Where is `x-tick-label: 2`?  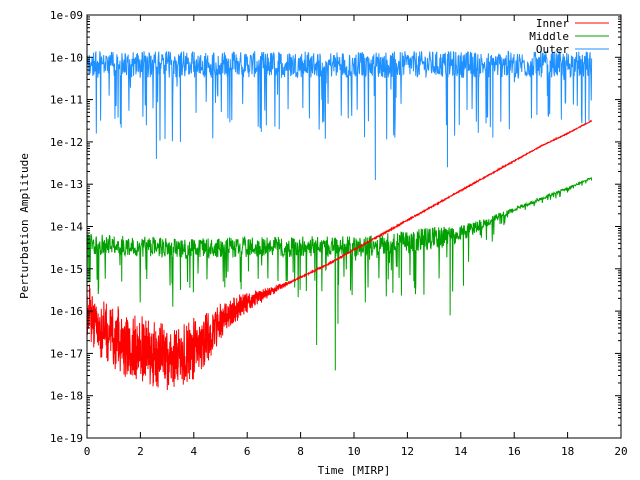 x-tick-label: 2 is located at coordinates (140, 451).